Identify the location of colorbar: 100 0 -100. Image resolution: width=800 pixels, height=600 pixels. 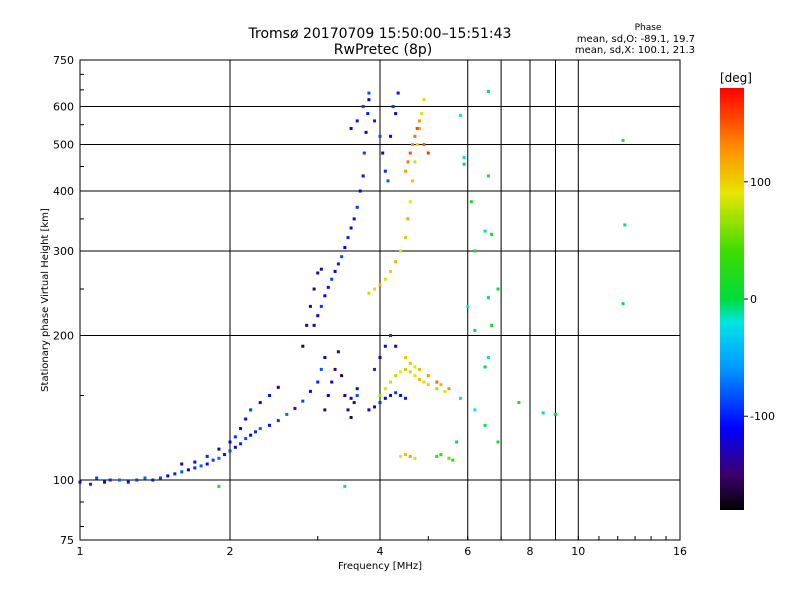
(747, 299).